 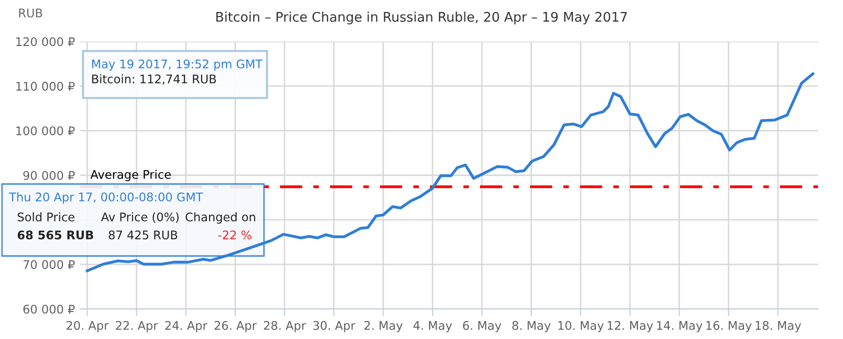 I want to click on x-tick-label: 30. Apr, so click(x=334, y=326).